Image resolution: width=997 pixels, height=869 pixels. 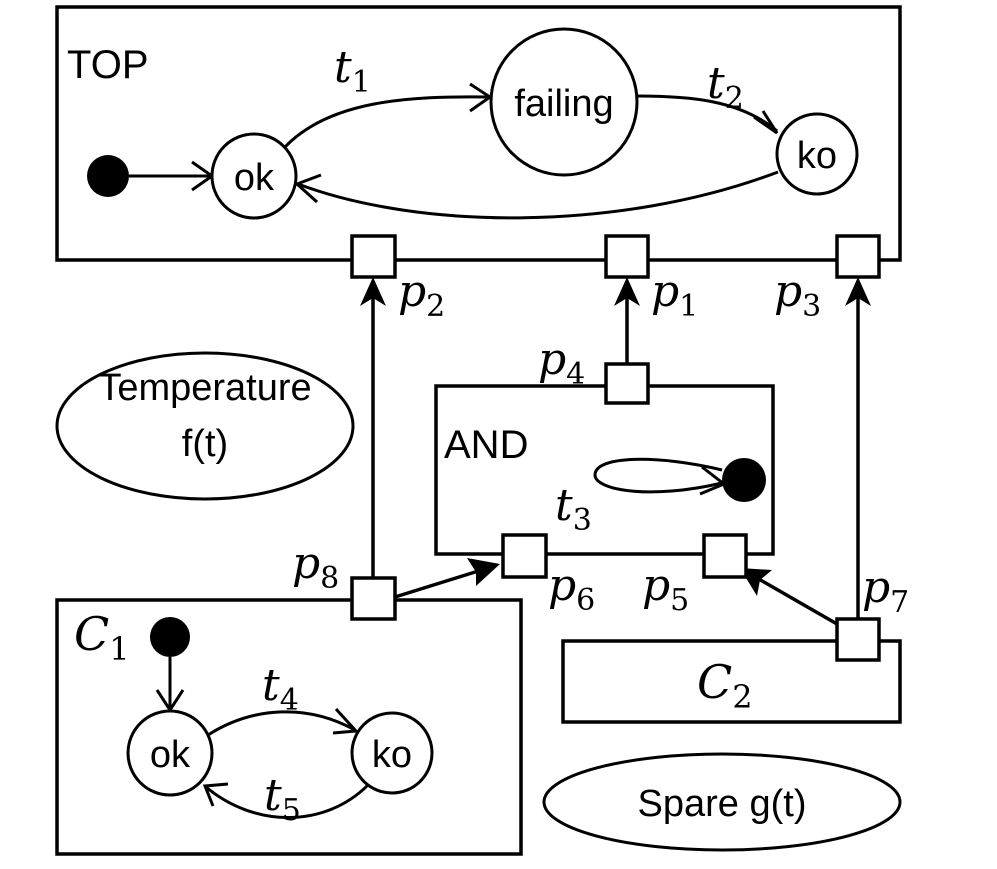 I want to click on port-p3, so click(x=858, y=256).